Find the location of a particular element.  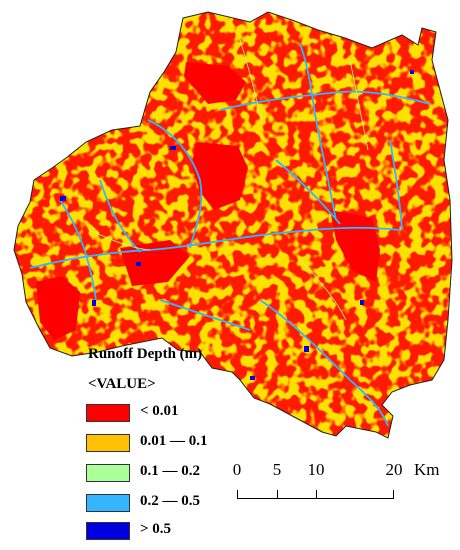

scale-tick-label: 10 is located at coordinates (316, 469).